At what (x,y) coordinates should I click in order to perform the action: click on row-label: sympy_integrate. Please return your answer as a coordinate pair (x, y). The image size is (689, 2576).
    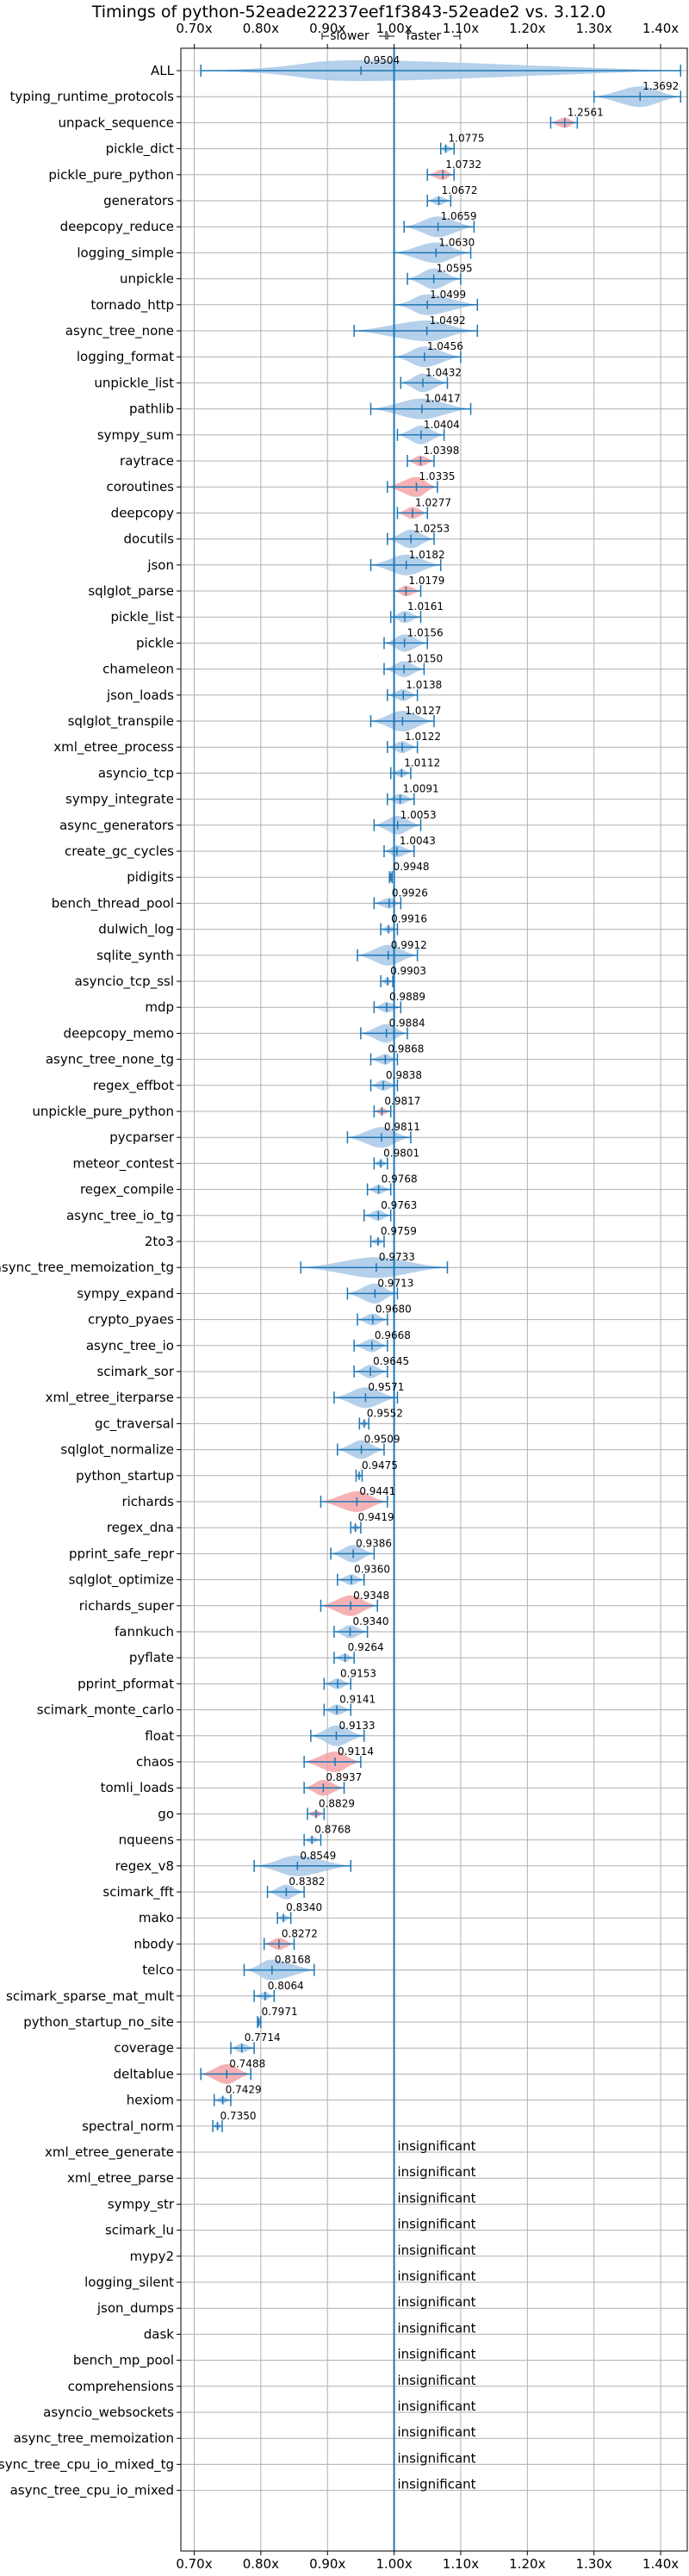
    Looking at the image, I should click on (119, 800).